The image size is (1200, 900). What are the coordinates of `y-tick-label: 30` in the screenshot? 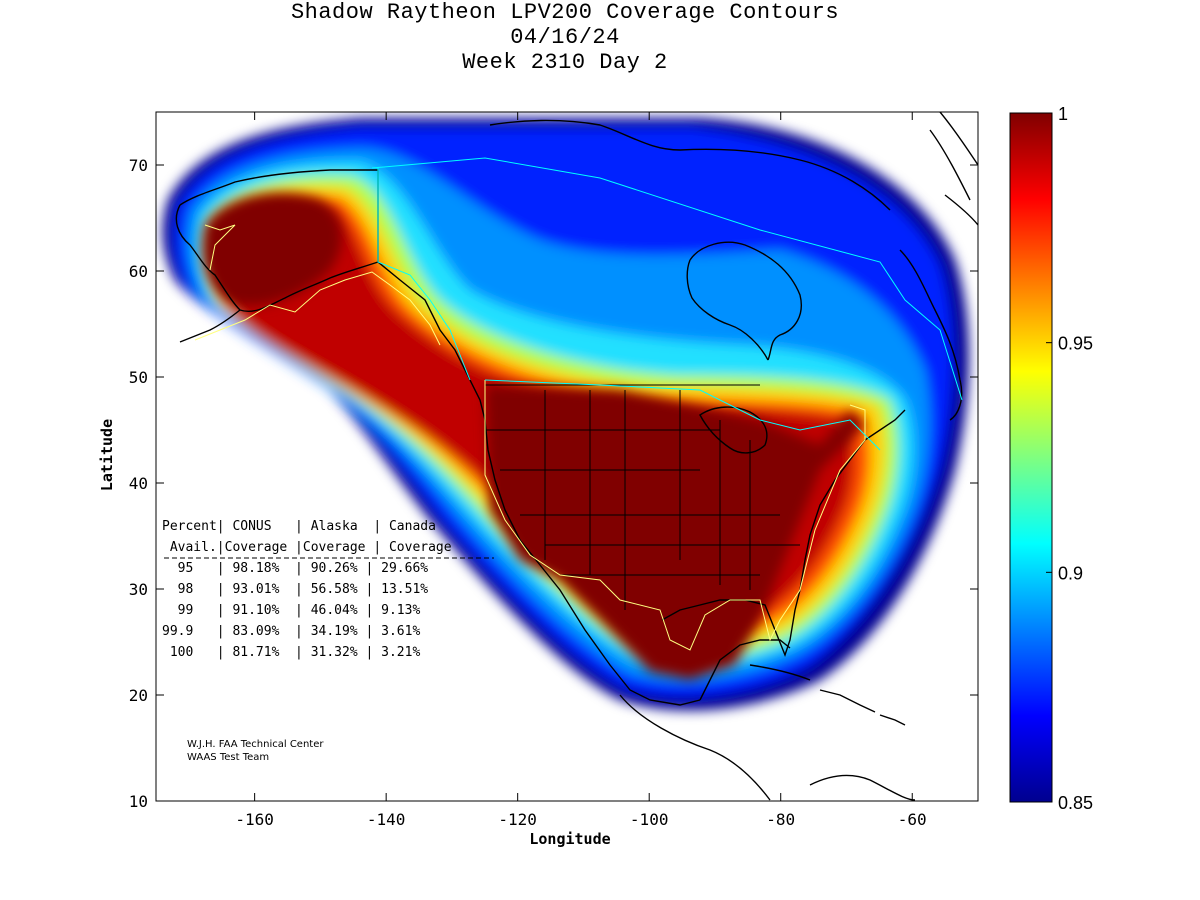 It's located at (138, 589).